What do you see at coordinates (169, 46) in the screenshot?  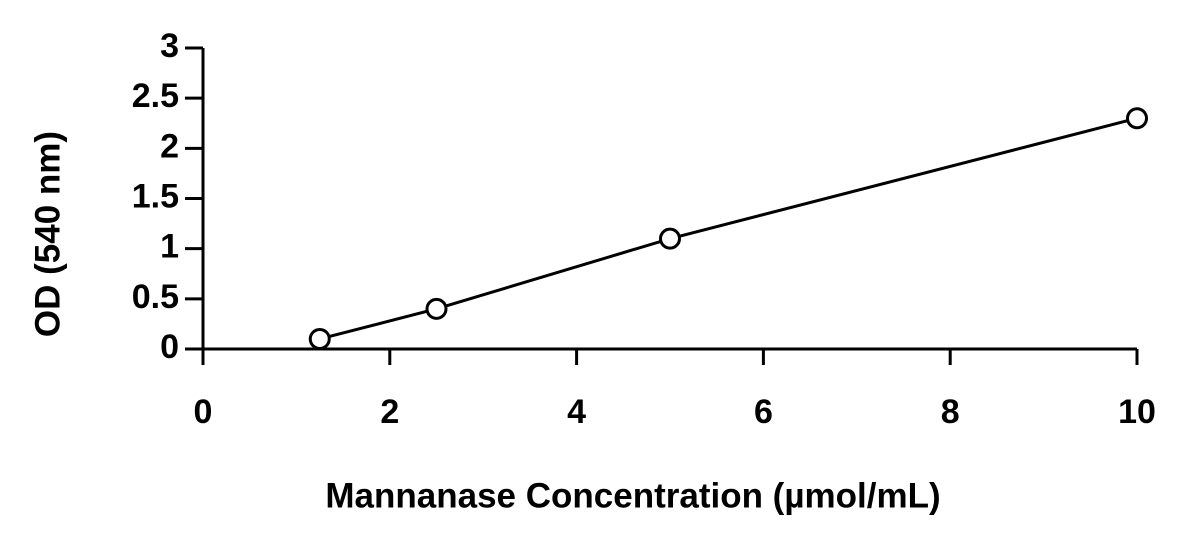 I see `y-tick-label: 3` at bounding box center [169, 46].